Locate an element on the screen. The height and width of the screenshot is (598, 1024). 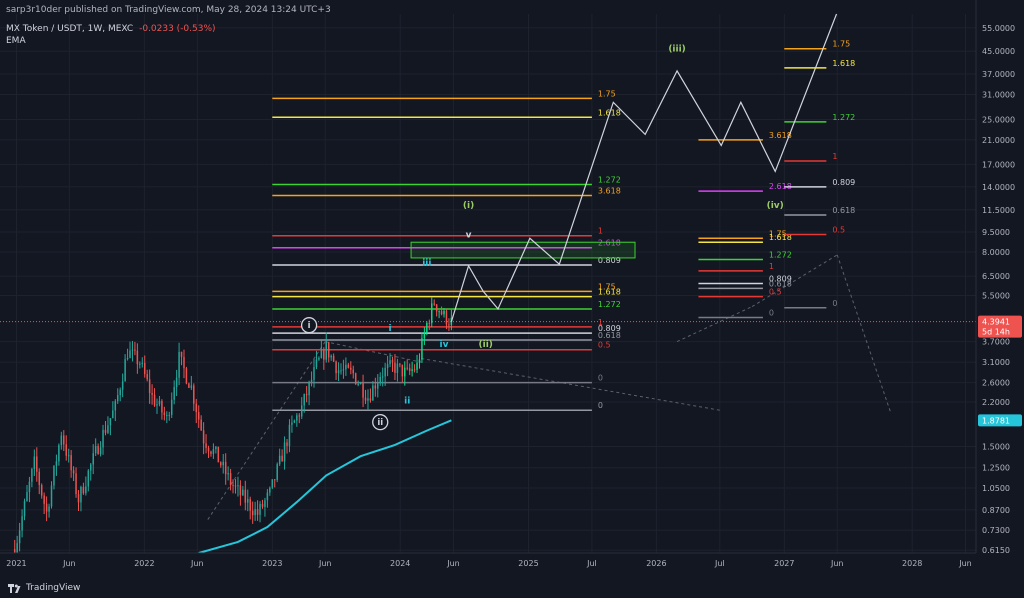
price-axis-bg is located at coordinates (1000, 299).